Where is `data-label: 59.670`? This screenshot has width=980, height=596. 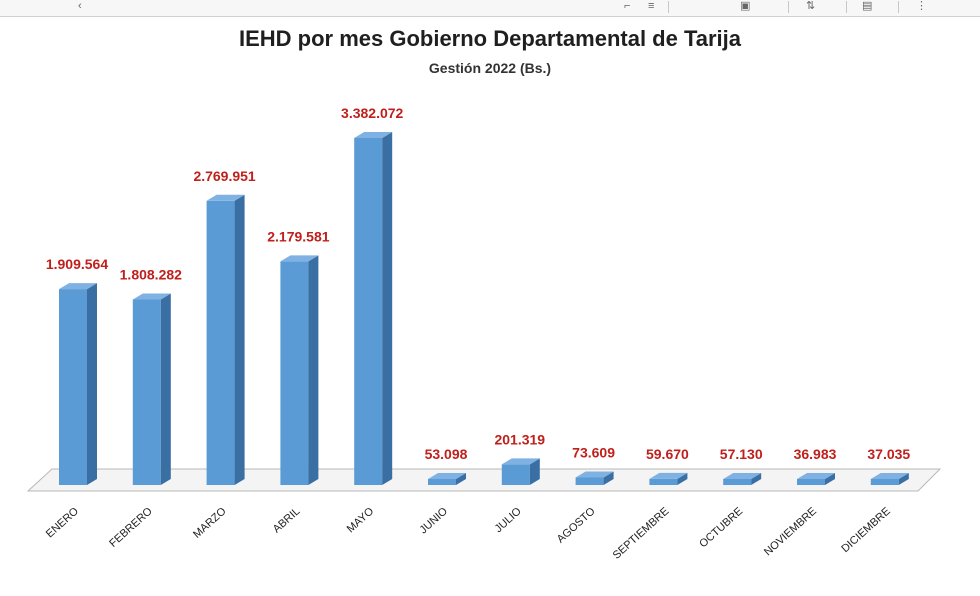
data-label: 59.670 is located at coordinates (667, 454).